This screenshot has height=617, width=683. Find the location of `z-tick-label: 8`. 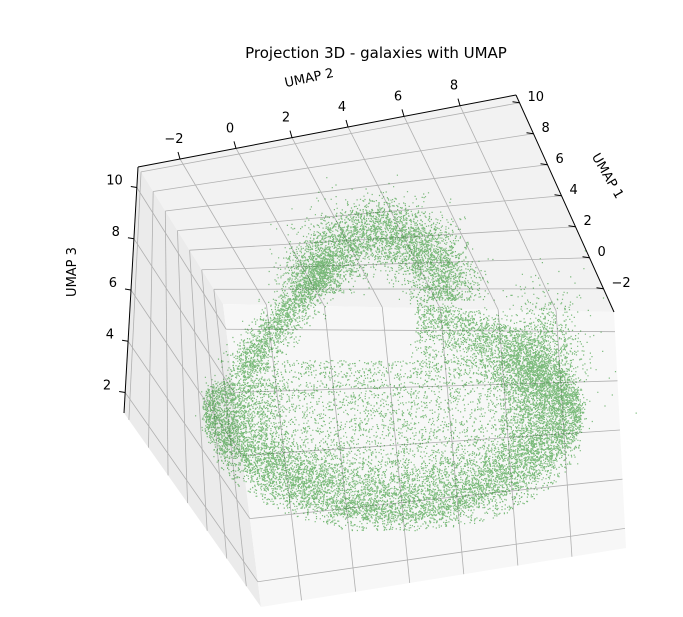

z-tick-label: 8 is located at coordinates (116, 232).